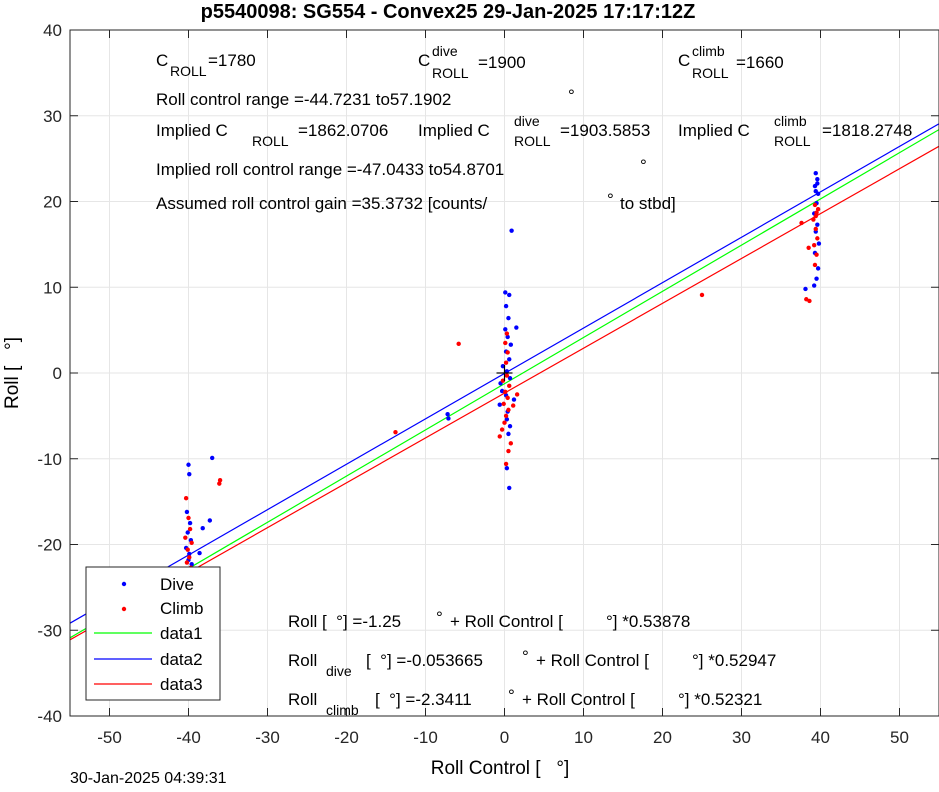 This screenshot has width=939, height=792. I want to click on svg-text: Roll, so click(302, 699).